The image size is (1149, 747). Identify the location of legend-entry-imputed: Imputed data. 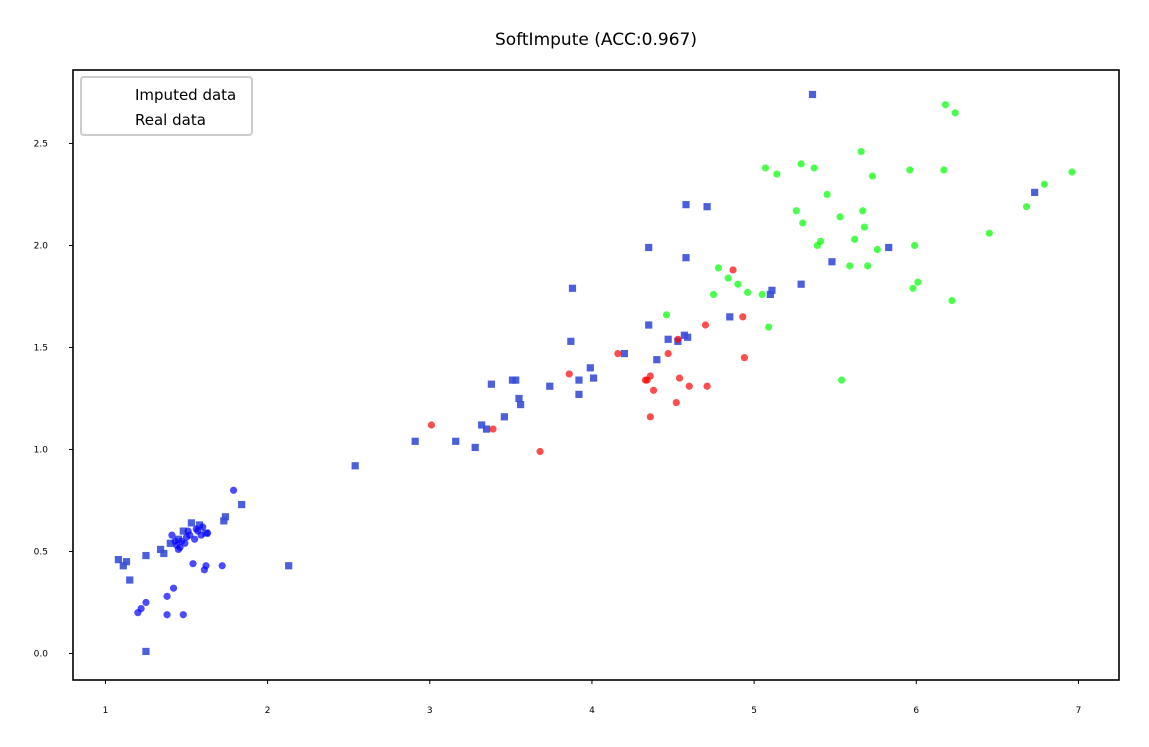
(185, 95).